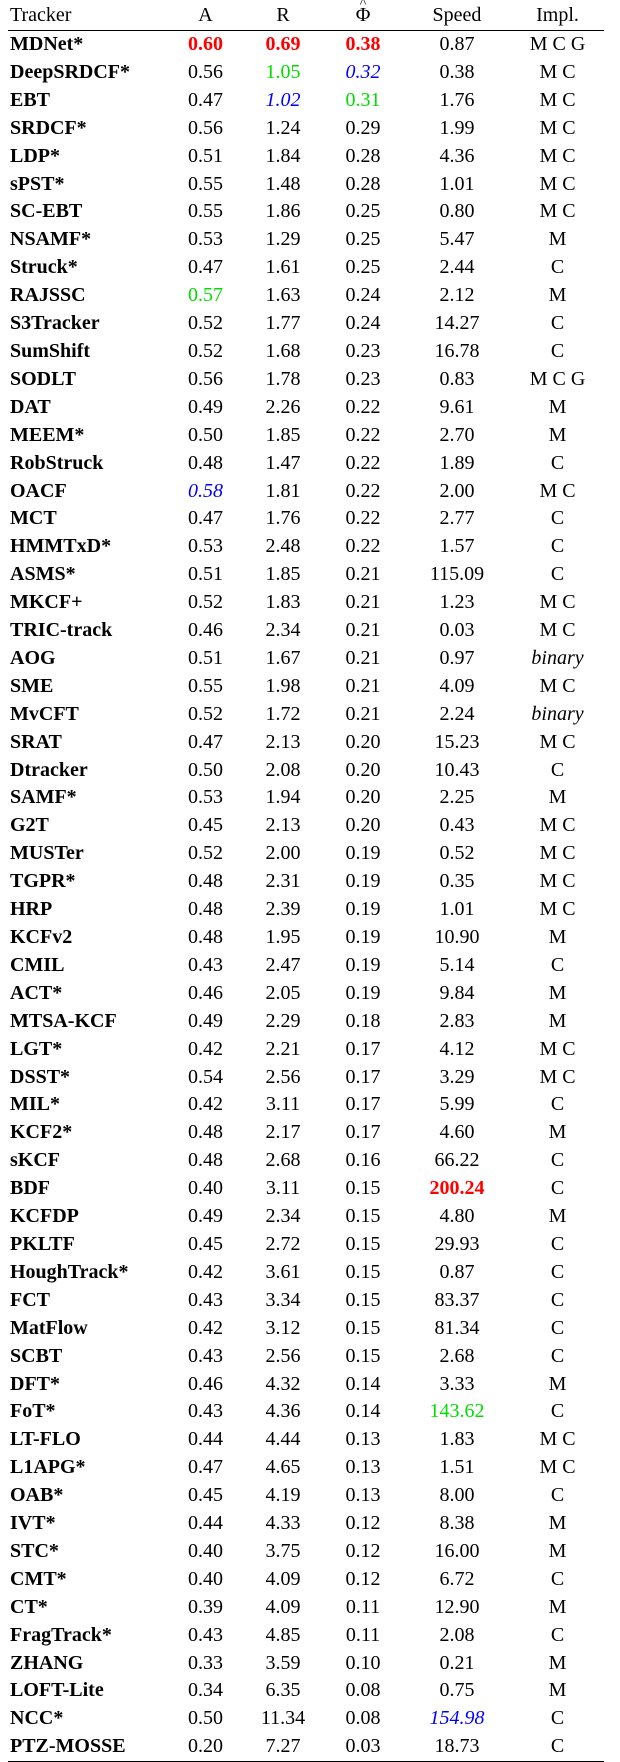  I want to click on robustness-cell: 2.47, so click(283, 964).